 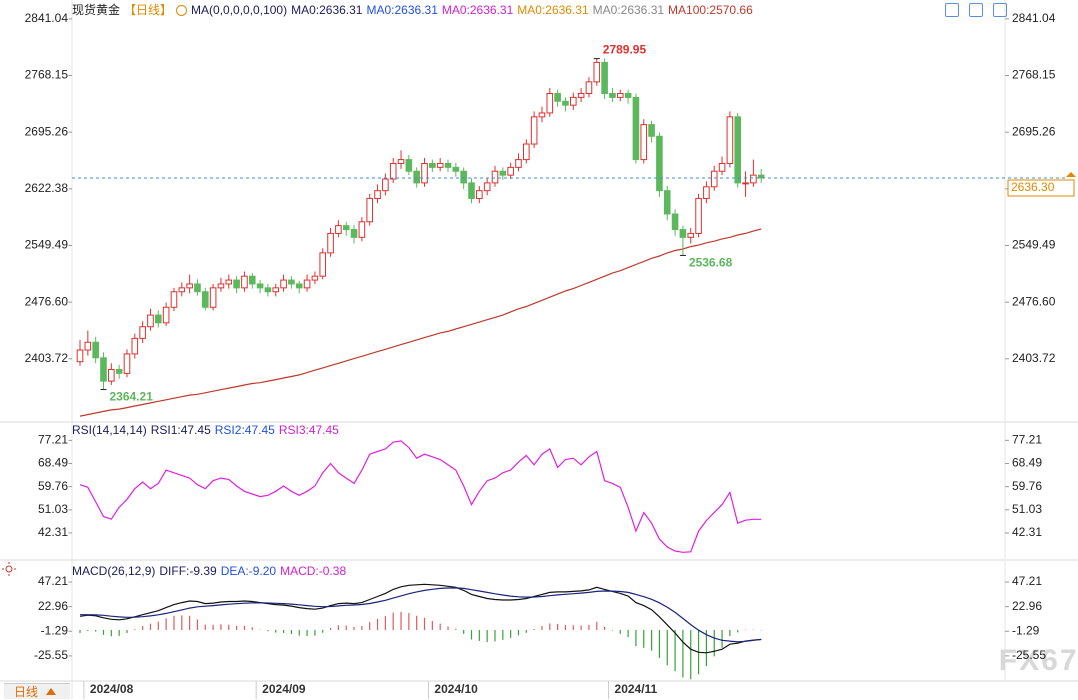 I want to click on indicator-label: DEA:-9.20, so click(x=248, y=571).